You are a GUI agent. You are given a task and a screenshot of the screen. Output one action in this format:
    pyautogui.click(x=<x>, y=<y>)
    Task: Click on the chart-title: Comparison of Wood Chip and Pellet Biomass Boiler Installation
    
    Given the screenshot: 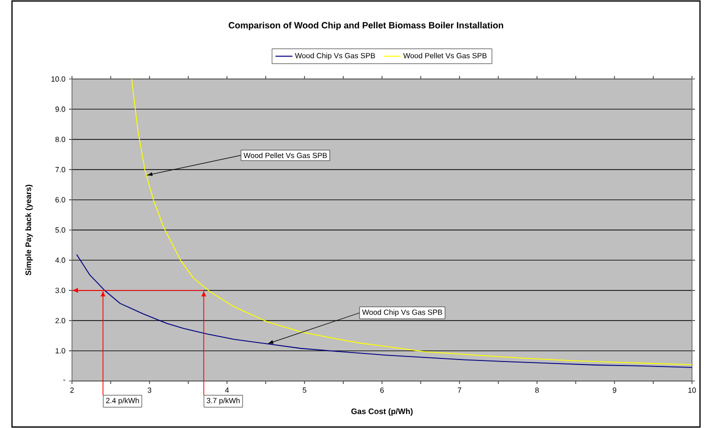 What is the action you would take?
    pyautogui.click(x=366, y=26)
    